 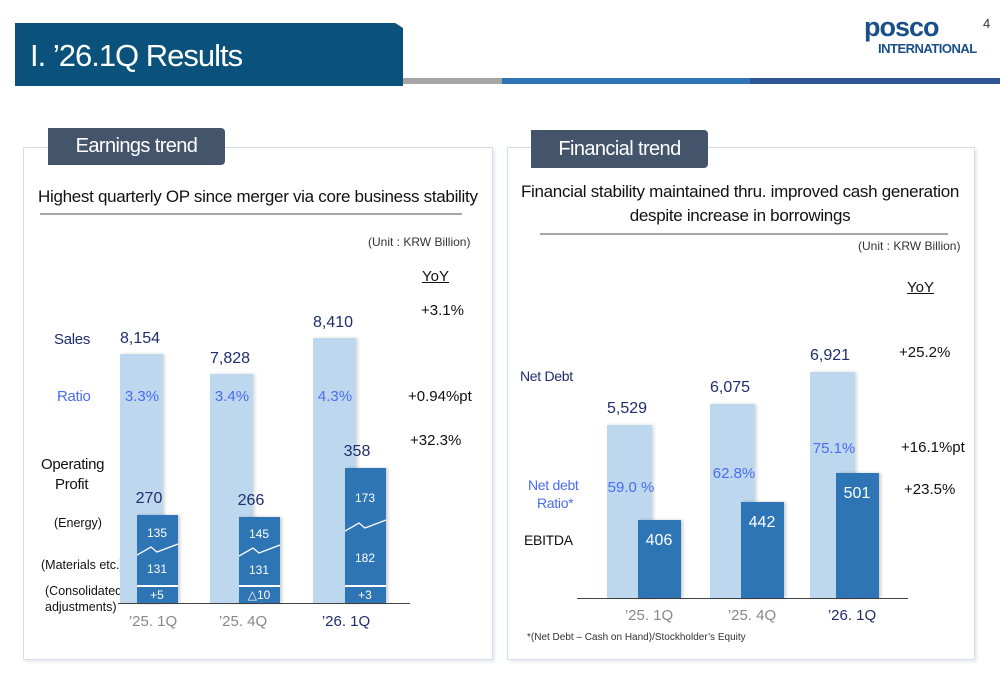 I want to click on adjustments-segment-label: +3, so click(x=365, y=595).